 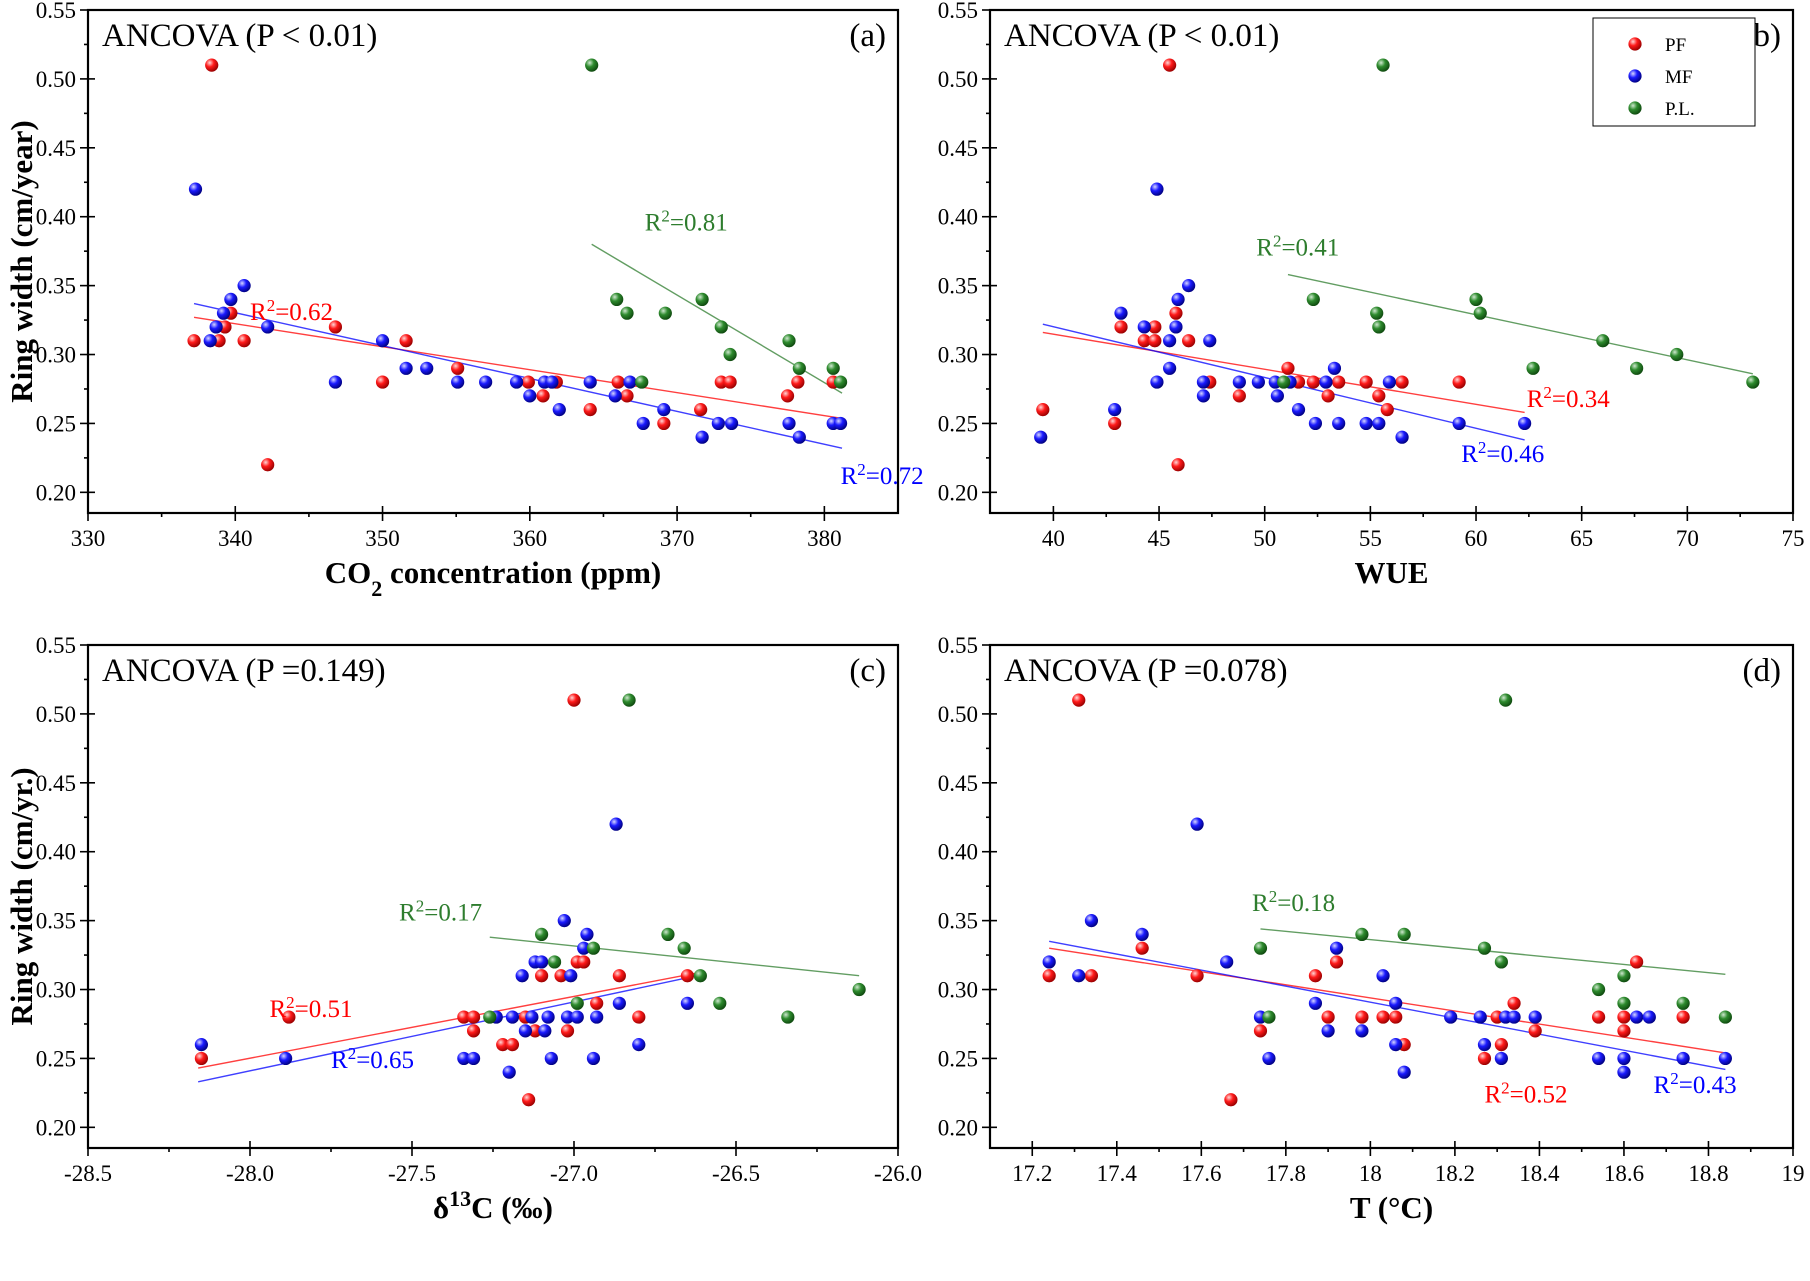 What do you see at coordinates (441, 1207) in the screenshot?
I see `x-axis-label-main: δ` at bounding box center [441, 1207].